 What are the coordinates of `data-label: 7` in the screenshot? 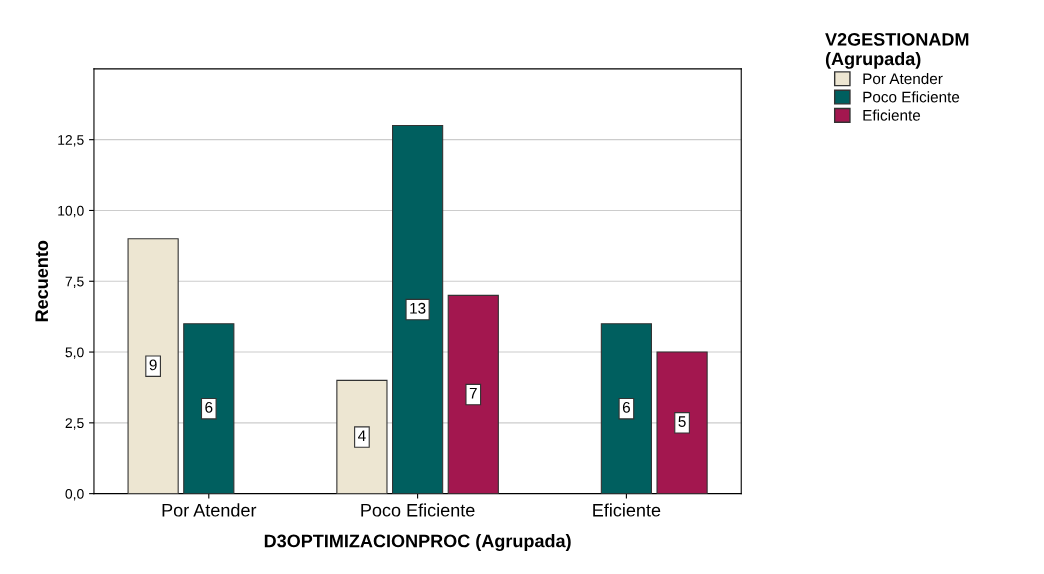 It's located at (473, 393).